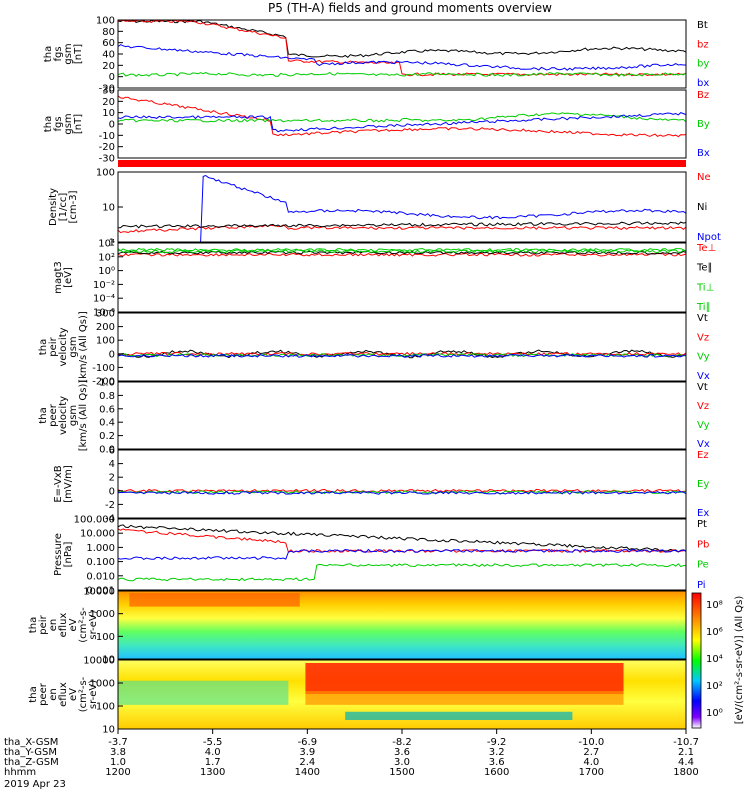 The width and height of the screenshot is (750, 800). Describe the element at coordinates (112, 243) in the screenshot. I see `ytick-label: 1` at that location.